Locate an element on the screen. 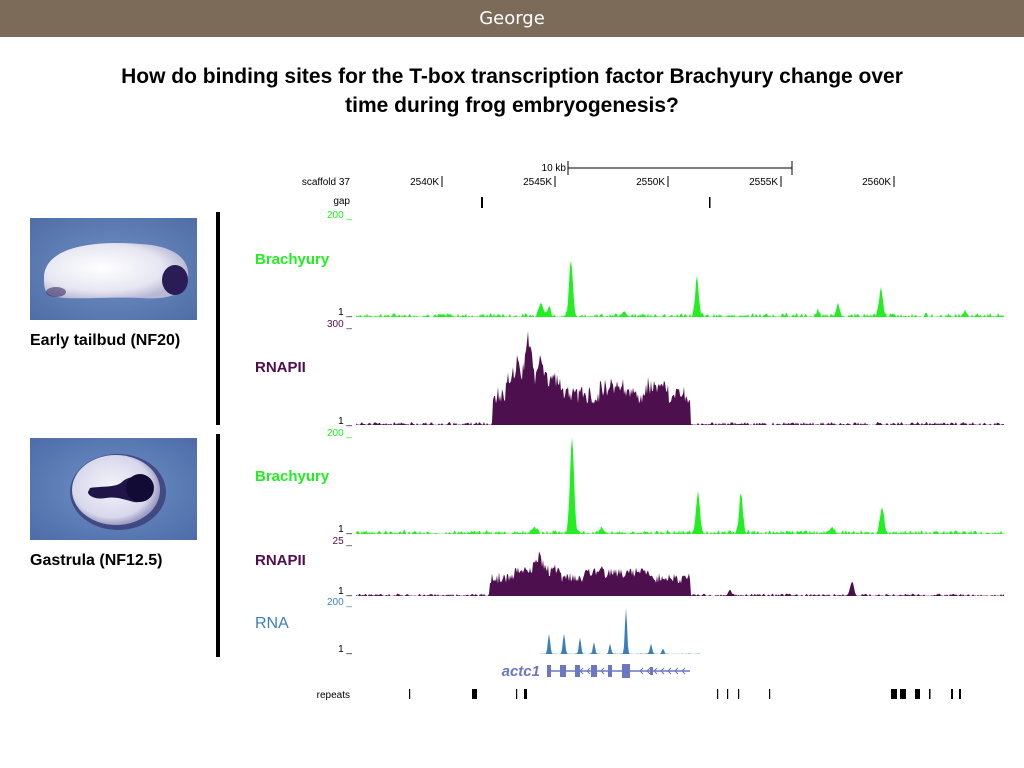  position-label: 2555K is located at coordinates (763, 182).